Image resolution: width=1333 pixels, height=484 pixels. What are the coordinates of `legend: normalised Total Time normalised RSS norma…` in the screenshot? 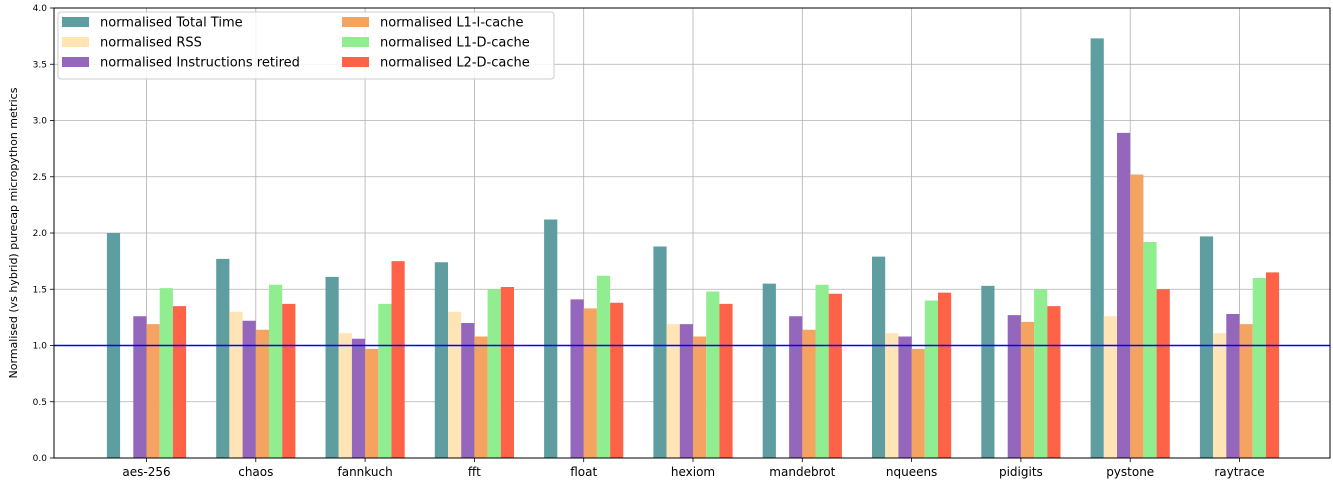 It's located at (306, 45).